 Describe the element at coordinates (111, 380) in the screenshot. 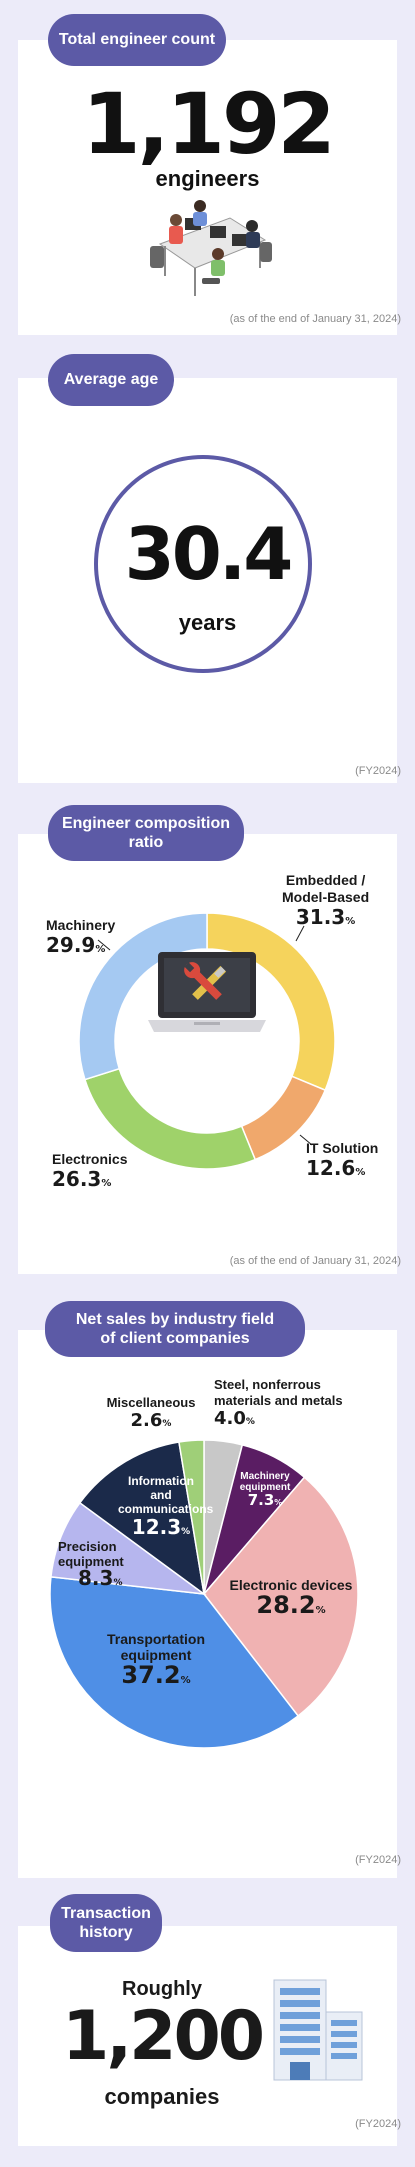

I see `average-age-title: Average age` at that location.